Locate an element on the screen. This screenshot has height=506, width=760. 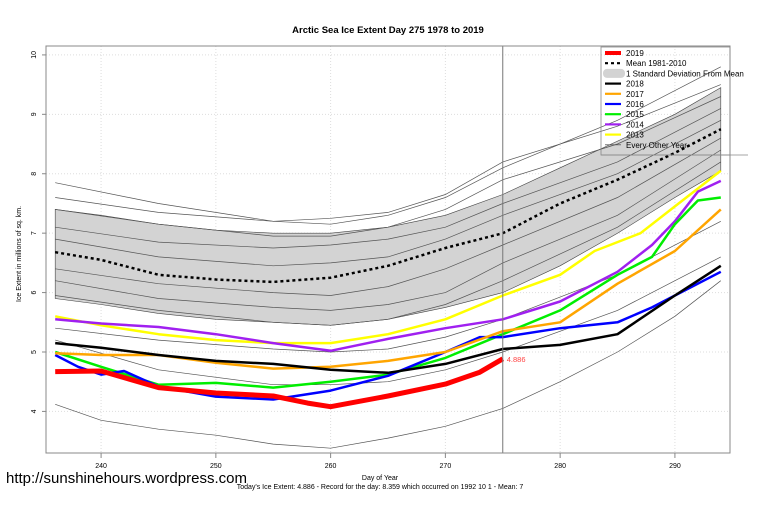
legend-label: 2017 is located at coordinates (635, 94).